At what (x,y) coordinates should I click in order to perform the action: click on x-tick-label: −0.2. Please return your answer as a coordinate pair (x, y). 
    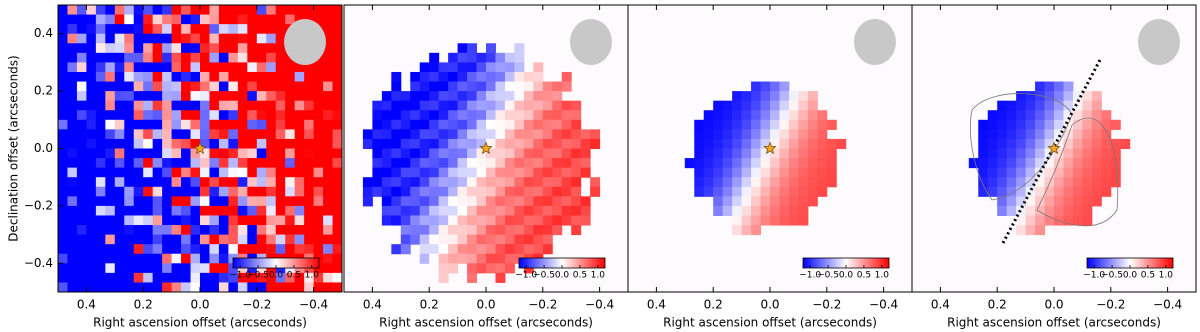
    Looking at the image, I should click on (826, 305).